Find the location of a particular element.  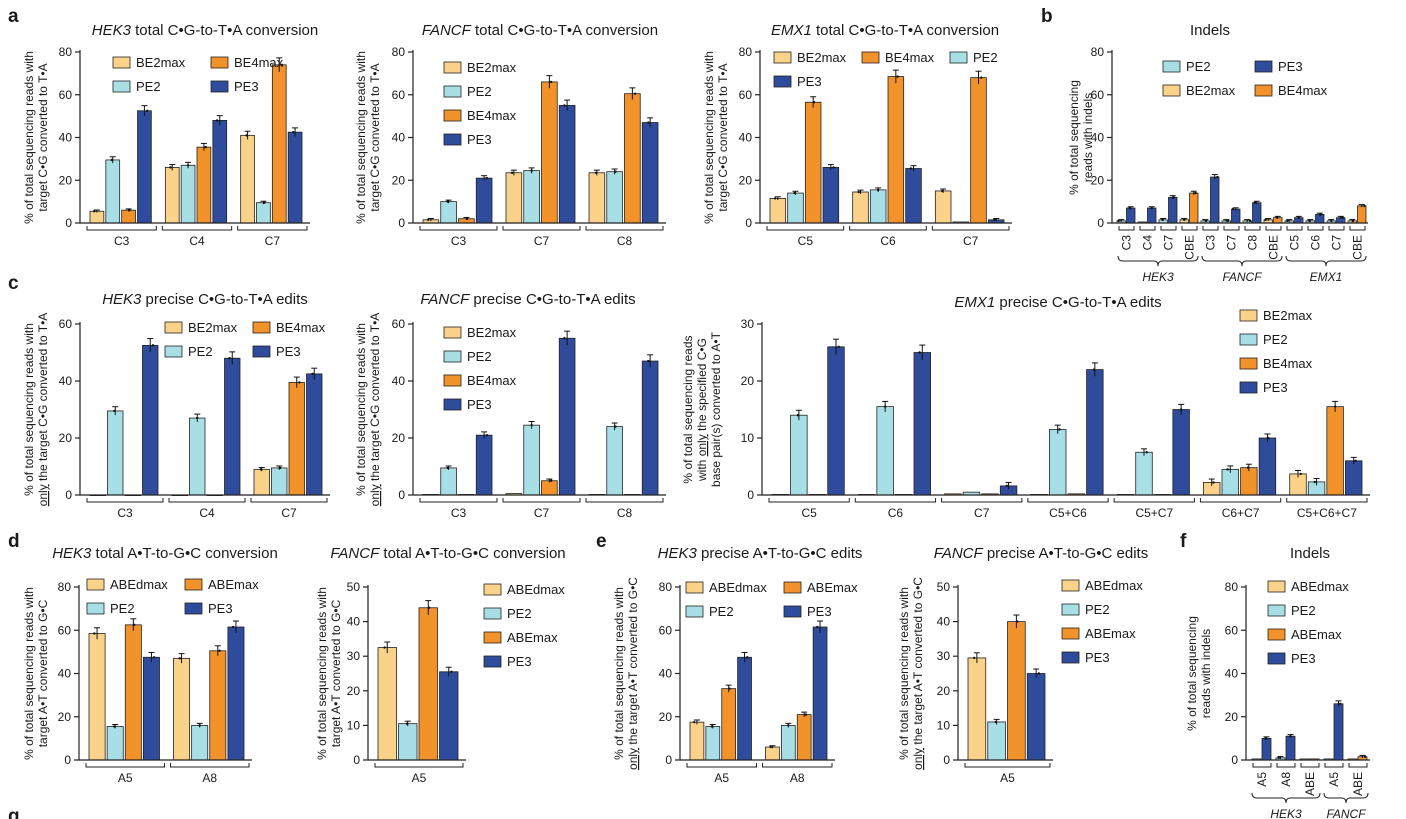

chart-title-rest: precise C•G-to-T•A edits is located at coordinates (552, 299).